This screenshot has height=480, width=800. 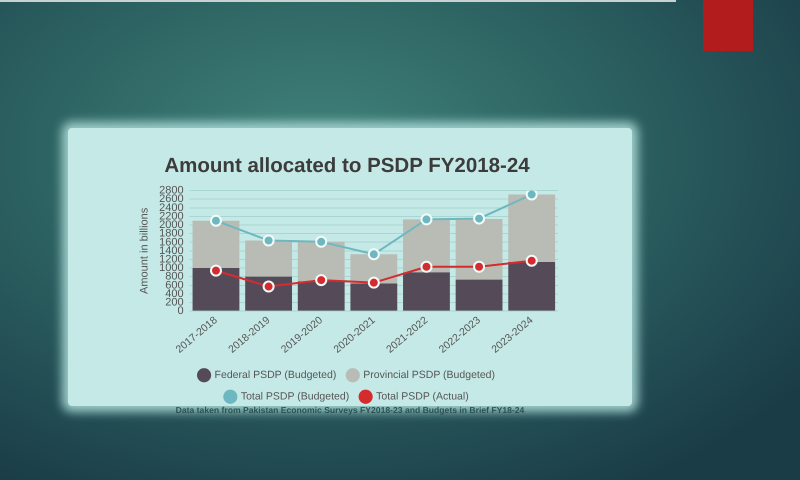 I want to click on chart-title: Amount allocated to PSDP FY2018-24, so click(x=347, y=165).